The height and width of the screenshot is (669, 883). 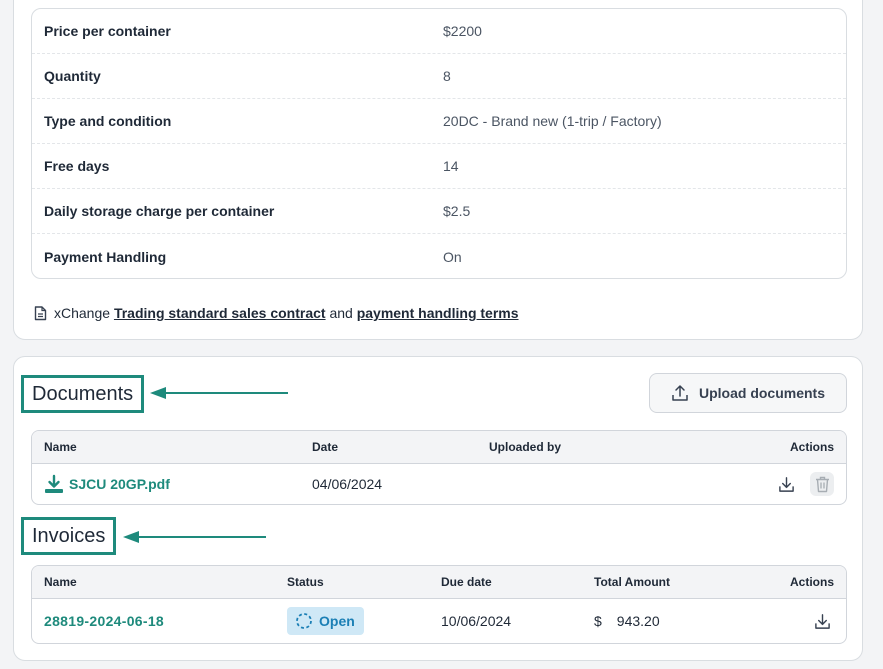 I want to click on detail-row-storage-charge: Daily storage charge per container $2.5, so click(x=439, y=211).